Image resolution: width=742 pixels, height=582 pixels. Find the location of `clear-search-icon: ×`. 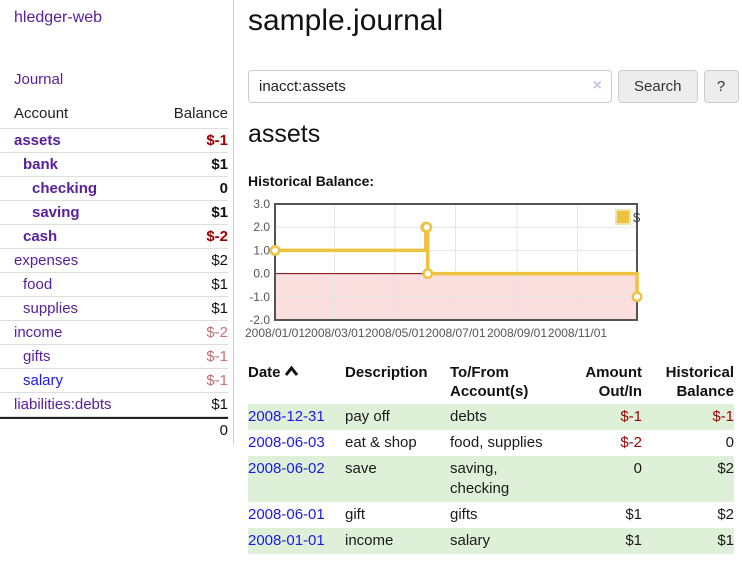

clear-search-icon: × is located at coordinates (597, 85).